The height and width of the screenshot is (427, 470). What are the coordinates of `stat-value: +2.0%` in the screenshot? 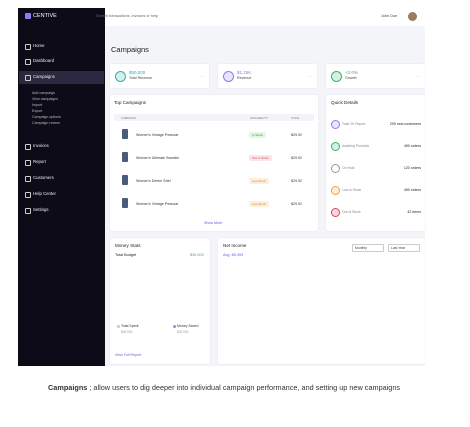 It's located at (351, 72).